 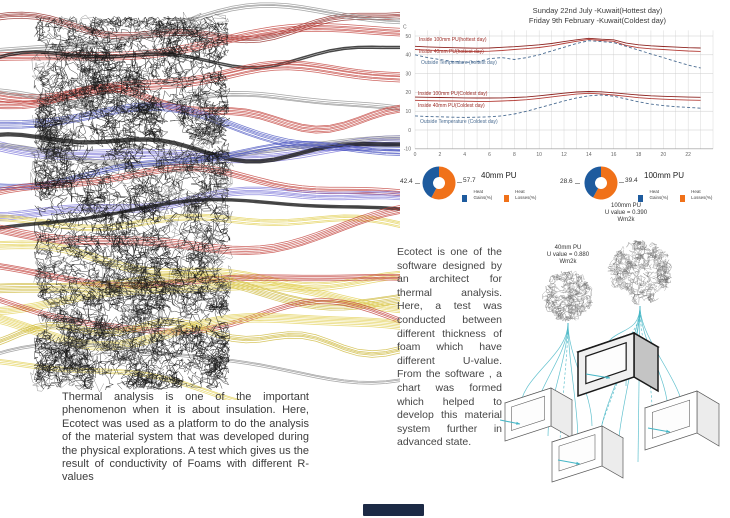 What do you see at coordinates (407, 150) in the screenshot?
I see `svg-text: -10` at bounding box center [407, 150].